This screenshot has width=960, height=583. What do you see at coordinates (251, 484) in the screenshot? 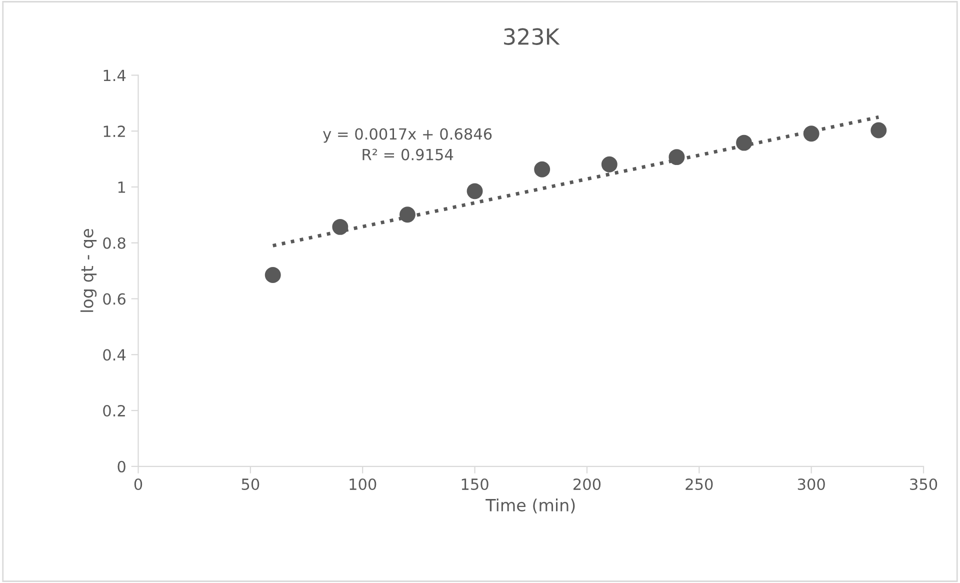
I see `x-tick-label: 50` at bounding box center [251, 484].